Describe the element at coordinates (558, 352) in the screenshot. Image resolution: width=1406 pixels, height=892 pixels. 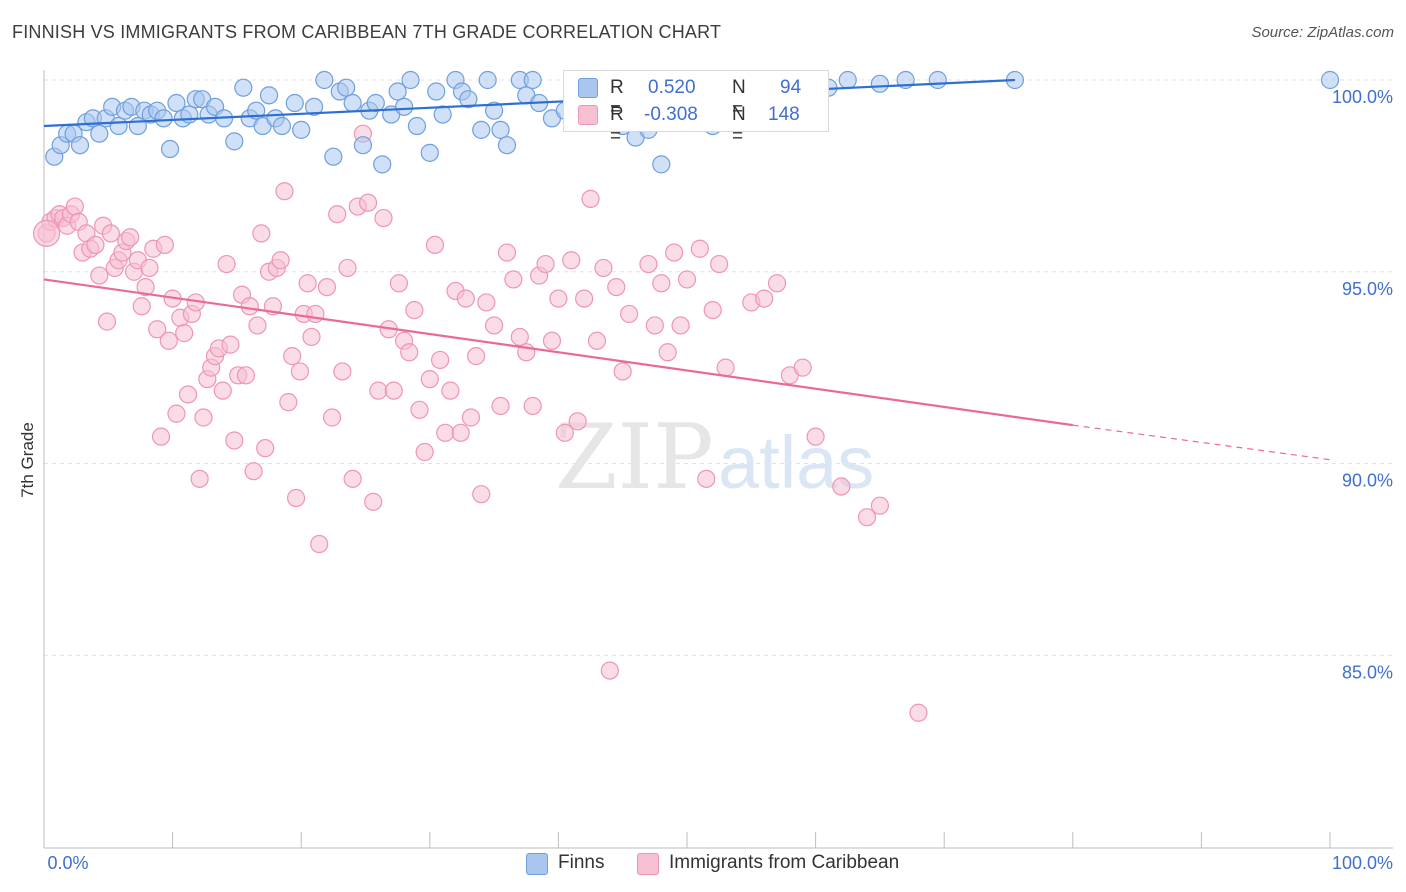
I see `trend-line-caribbean` at that location.